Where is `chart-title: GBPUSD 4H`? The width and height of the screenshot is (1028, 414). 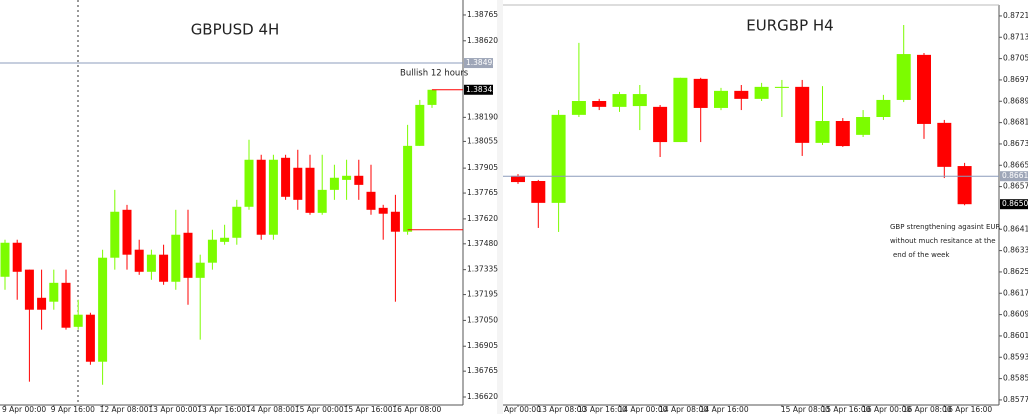
chart-title: GBPUSD 4H is located at coordinates (235, 30).